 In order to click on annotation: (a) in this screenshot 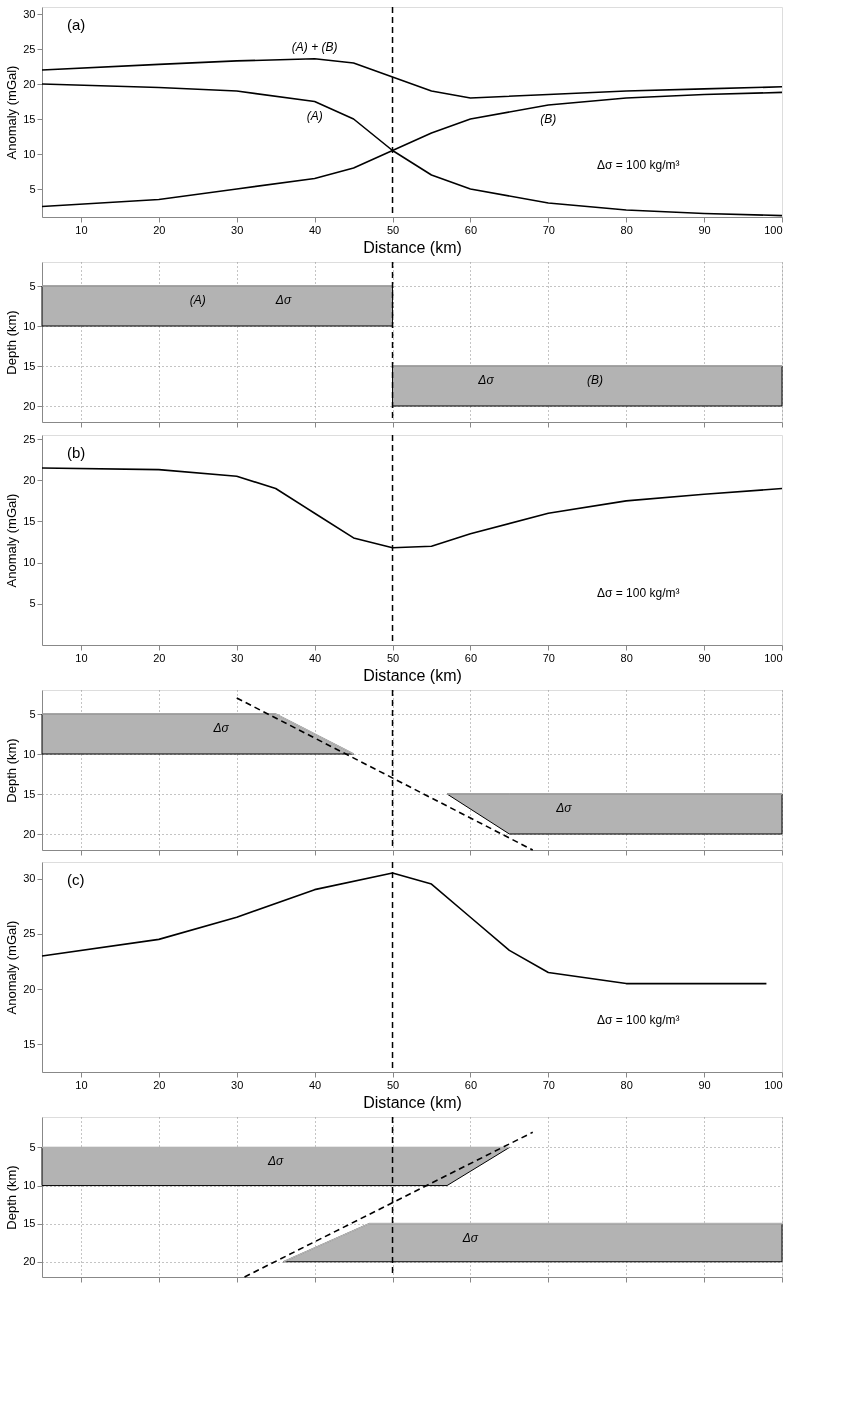, I will do `click(76, 24)`.